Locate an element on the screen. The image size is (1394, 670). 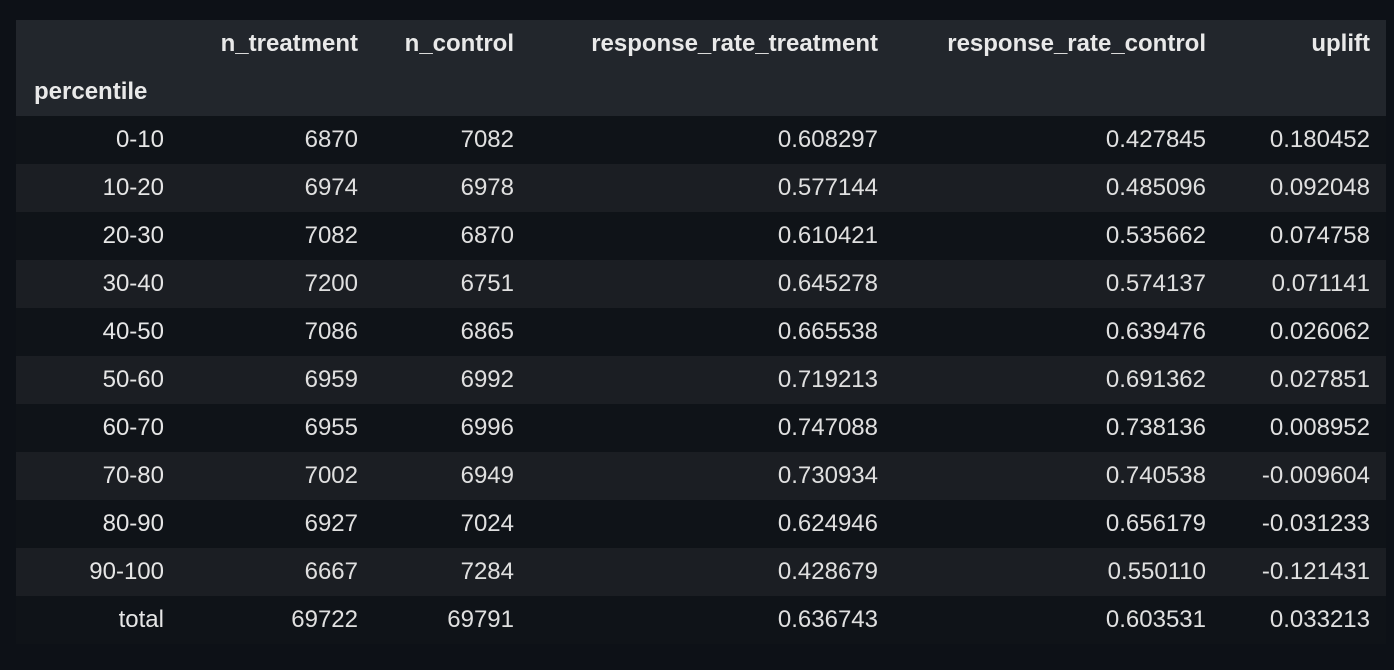
column-header-uplift: uplift is located at coordinates (1340, 43).